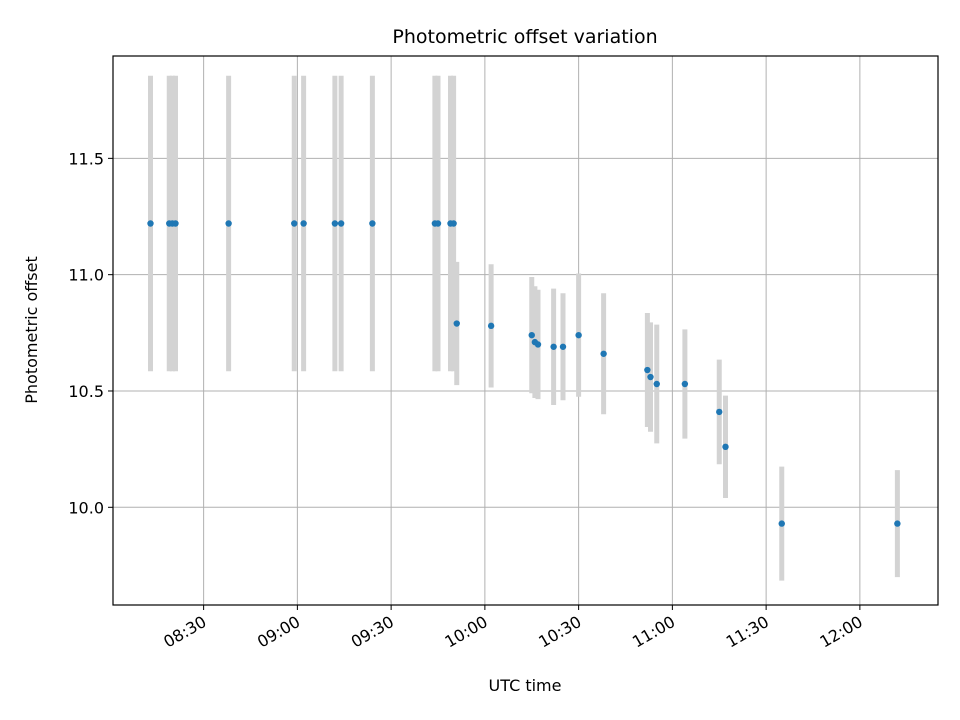 The image size is (960, 720). What do you see at coordinates (524, 37) in the screenshot?
I see `chart-title: Photometric offset variation` at bounding box center [524, 37].